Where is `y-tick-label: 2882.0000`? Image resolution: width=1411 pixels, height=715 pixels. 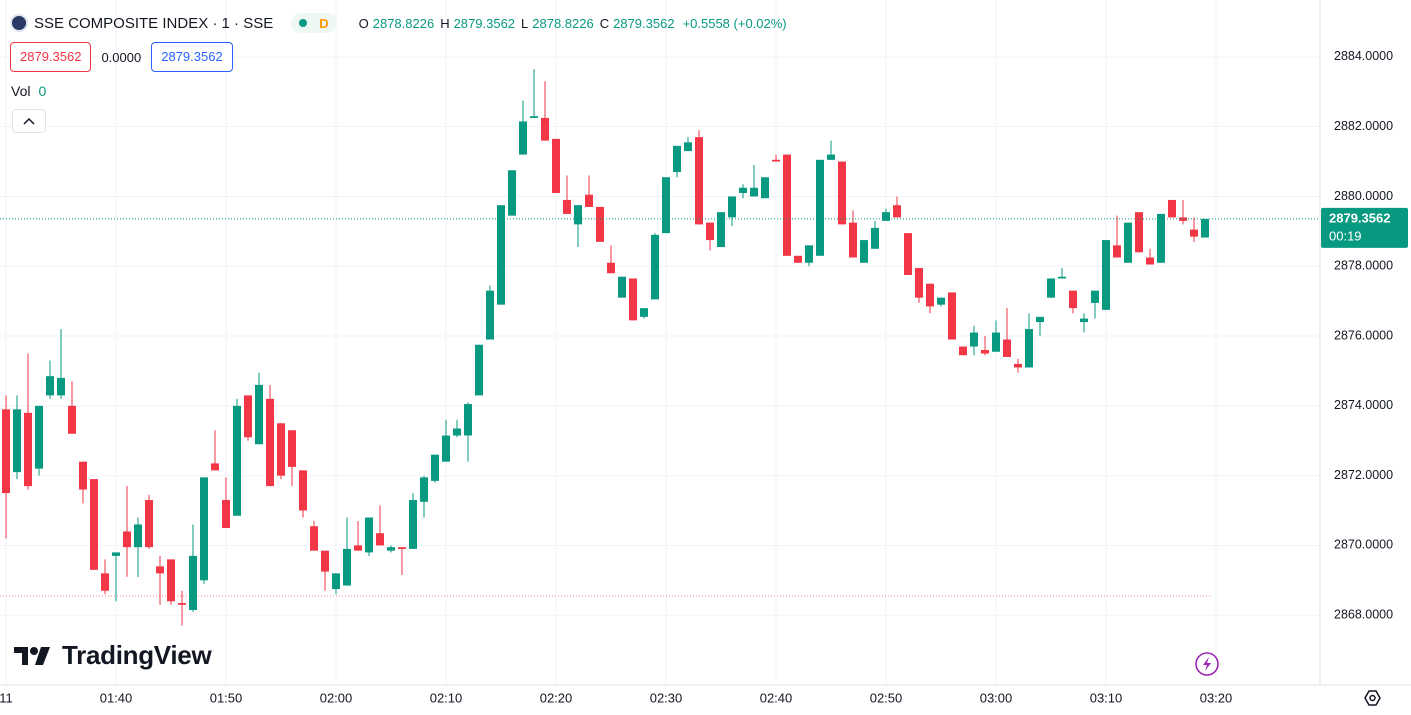 y-tick-label: 2882.0000 is located at coordinates (1363, 126).